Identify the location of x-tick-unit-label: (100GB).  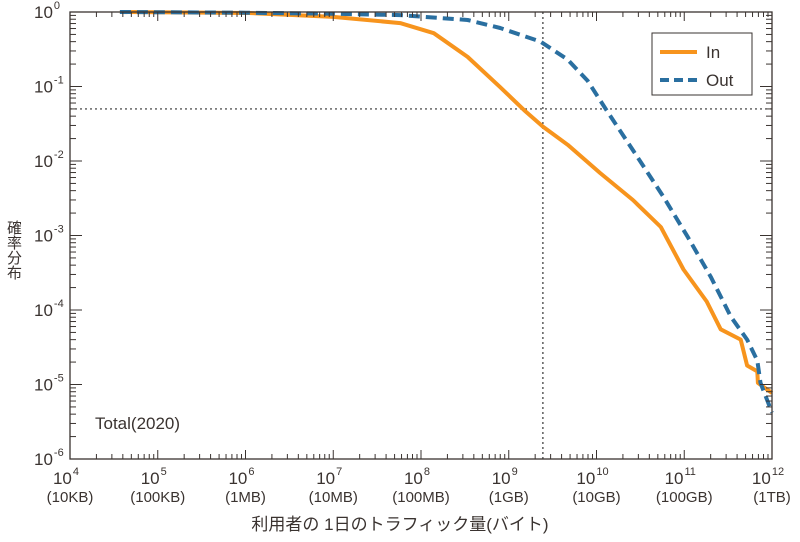
(684, 497).